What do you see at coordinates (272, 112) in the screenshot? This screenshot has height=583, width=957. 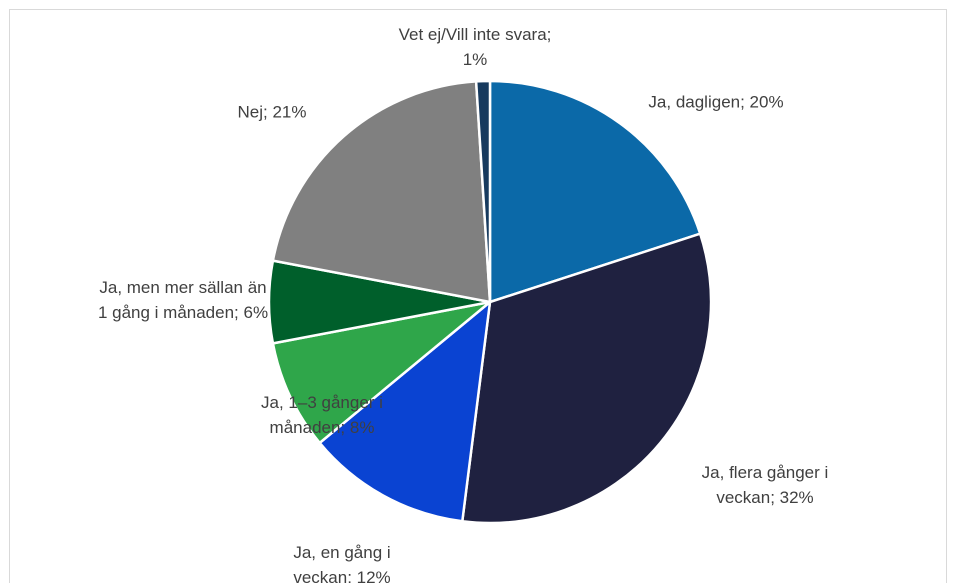 I see `data-label: Nej; 21%` at bounding box center [272, 112].